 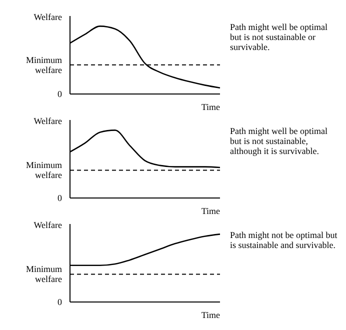 I want to click on text: Path might well be optimal but is not sustainable, although it is survivable., so click(x=279, y=141).